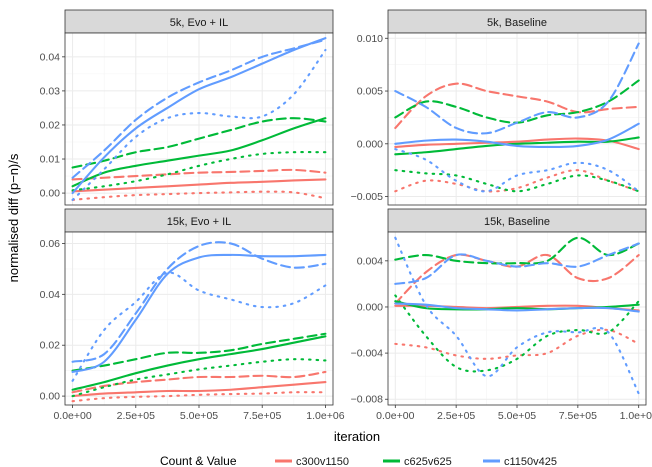  Describe the element at coordinates (367, 400) in the screenshot. I see `y-tick-label: −0.008` at that location.